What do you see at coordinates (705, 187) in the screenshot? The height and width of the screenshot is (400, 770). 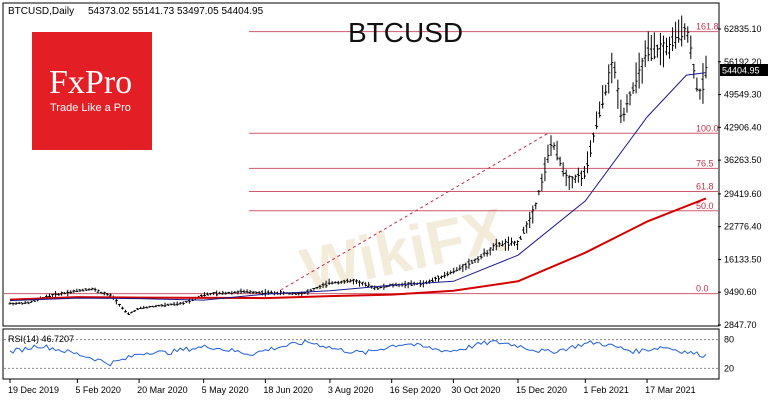 I see `fib-label-3: 61.8` at bounding box center [705, 187].